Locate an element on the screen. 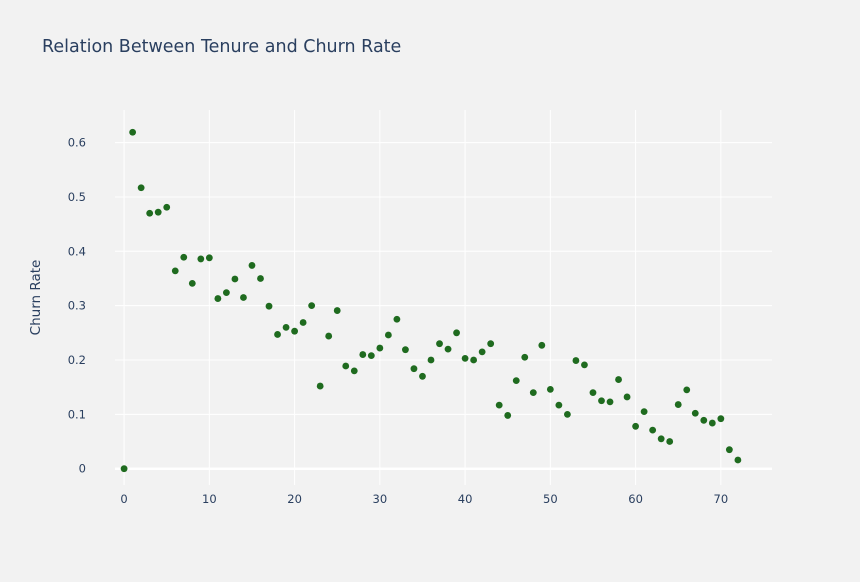 The image size is (860, 582). x-tick-label: 40 is located at coordinates (465, 499).